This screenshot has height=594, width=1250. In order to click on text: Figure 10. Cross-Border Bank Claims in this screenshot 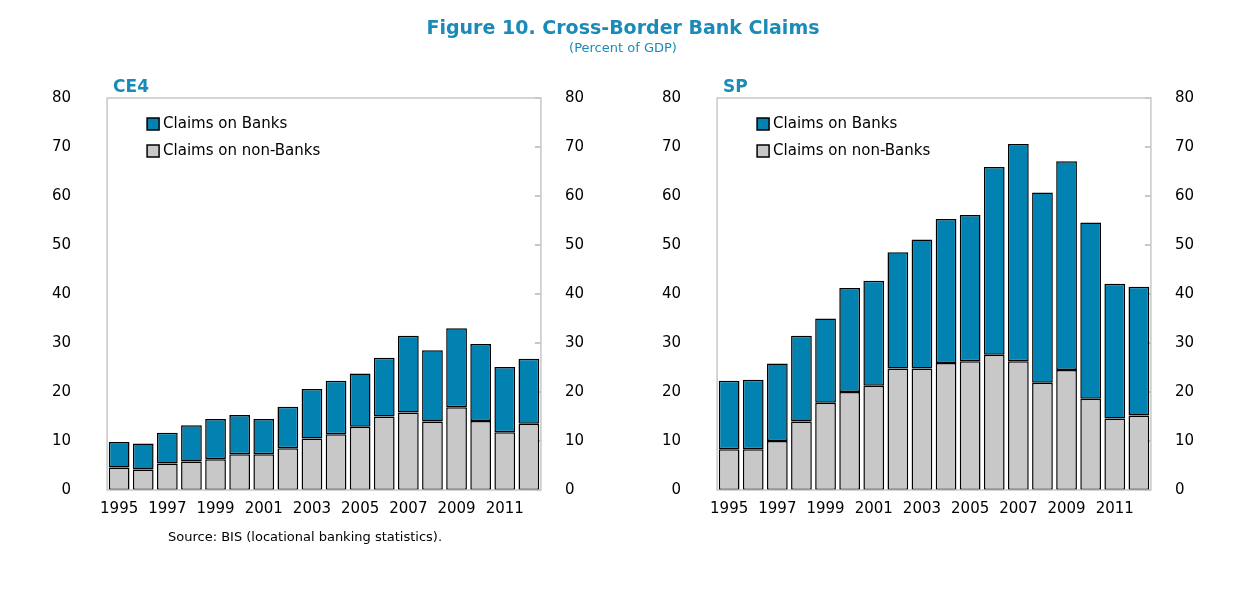, I will do `click(623, 27)`.